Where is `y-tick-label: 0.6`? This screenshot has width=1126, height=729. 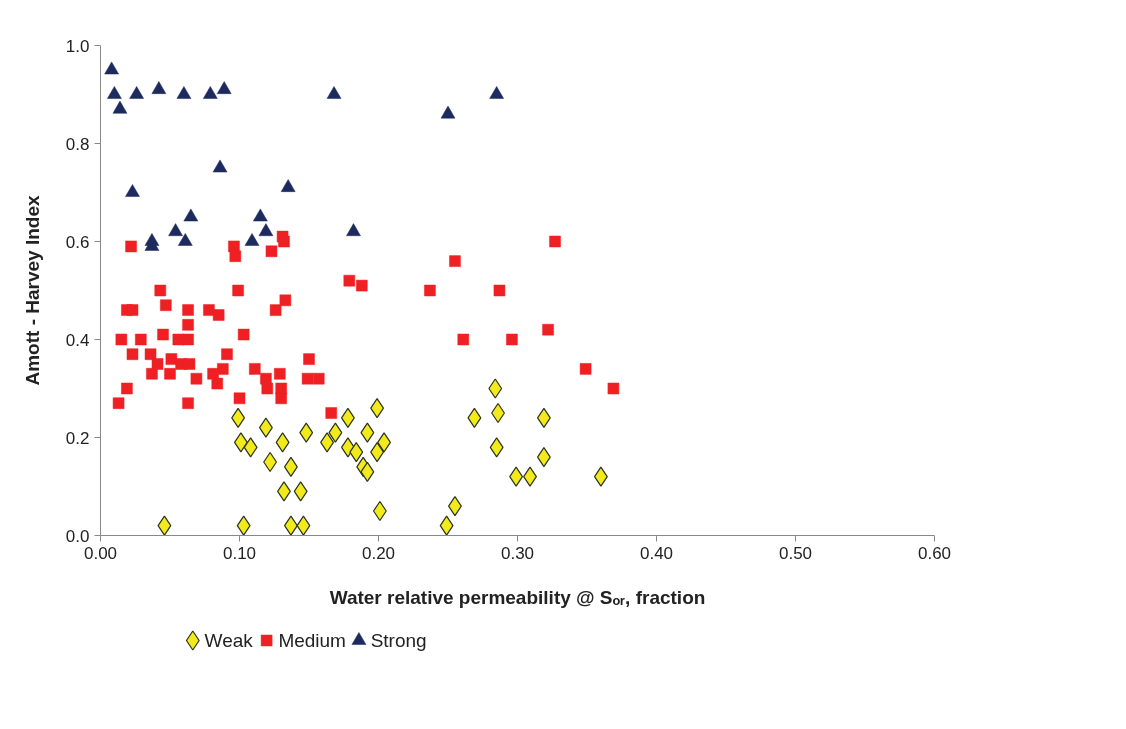 y-tick-label: 0.6 is located at coordinates (77, 242).